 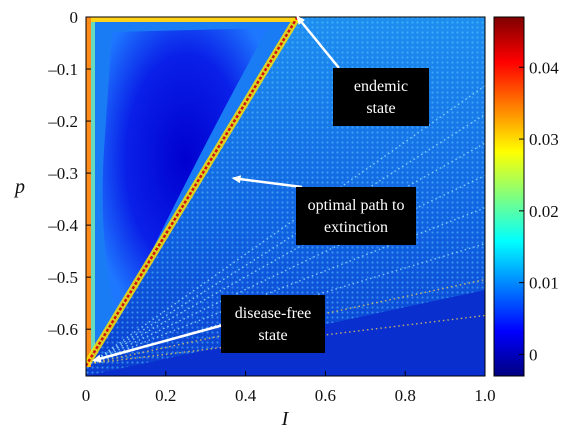 I want to click on annotation-0: endemic state, so click(x=362, y=70).